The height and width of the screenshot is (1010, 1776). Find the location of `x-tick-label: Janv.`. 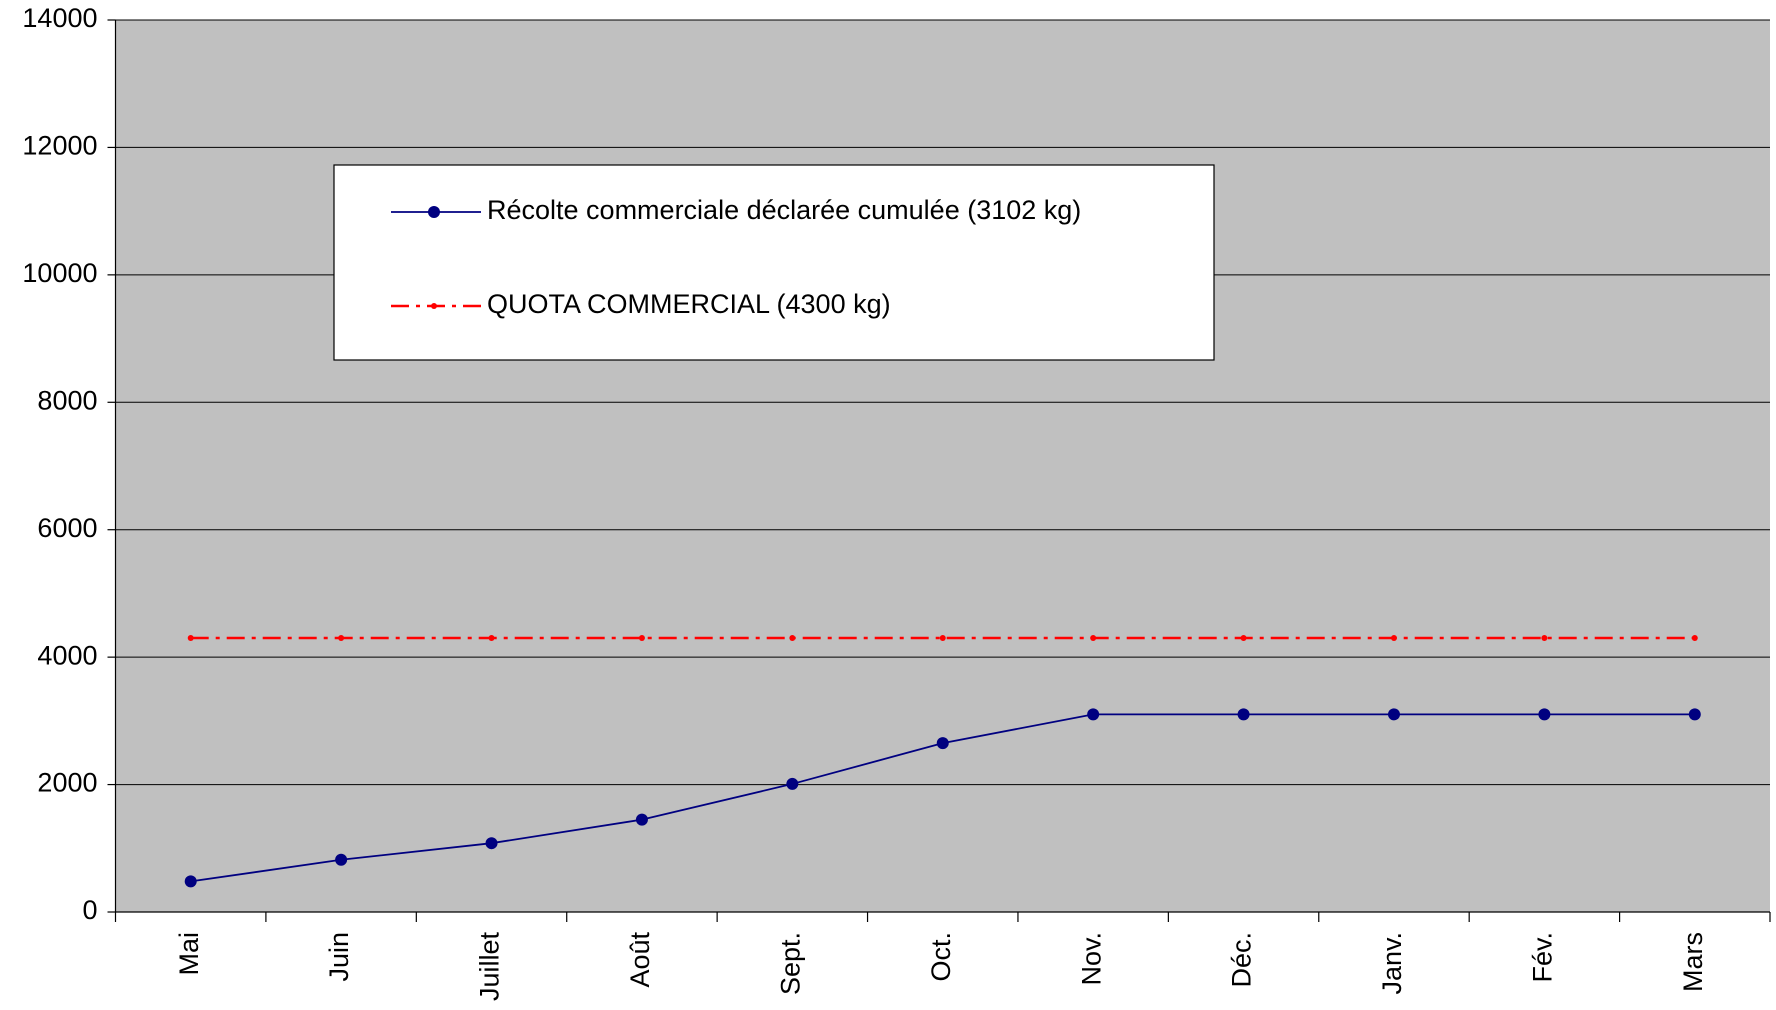

x-tick-label: Janv. is located at coordinates (1392, 963).